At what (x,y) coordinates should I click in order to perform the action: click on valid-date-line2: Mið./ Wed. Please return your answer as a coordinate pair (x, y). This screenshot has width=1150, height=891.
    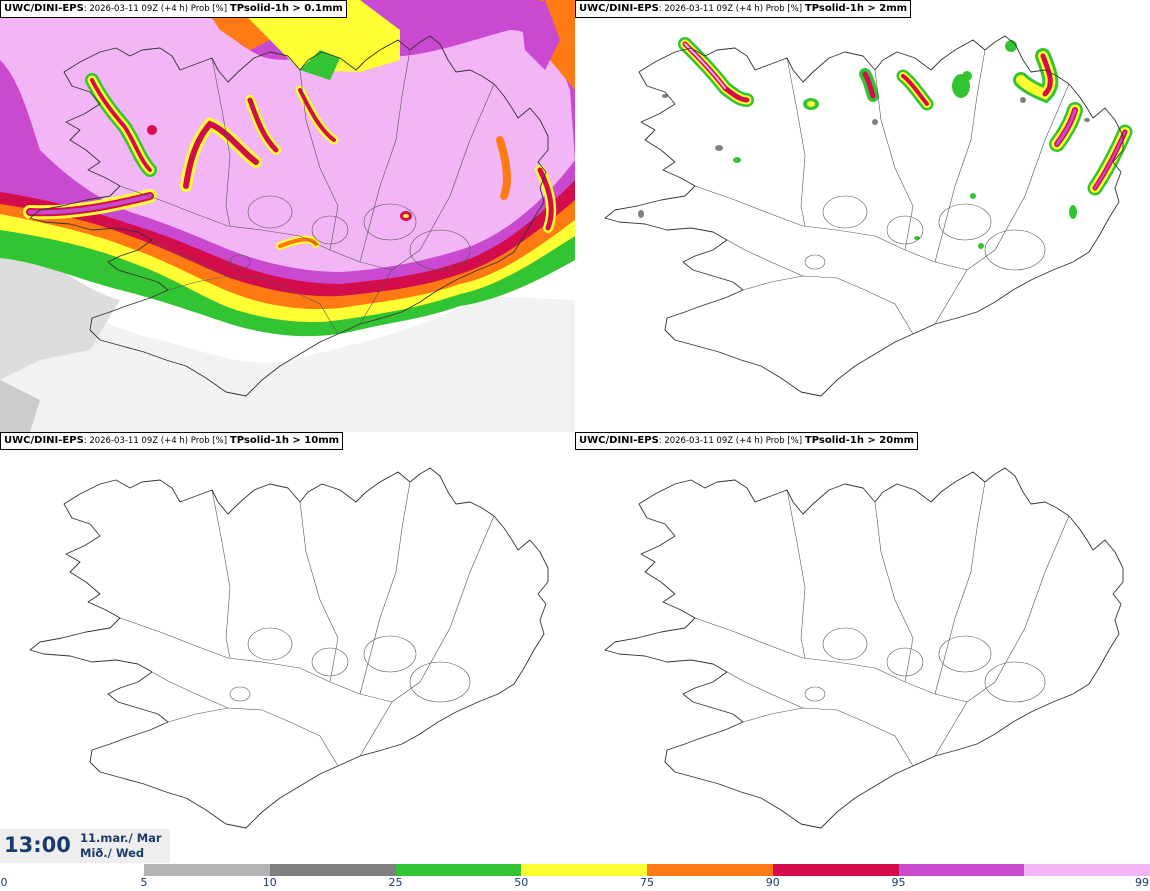
    Looking at the image, I should click on (112, 853).